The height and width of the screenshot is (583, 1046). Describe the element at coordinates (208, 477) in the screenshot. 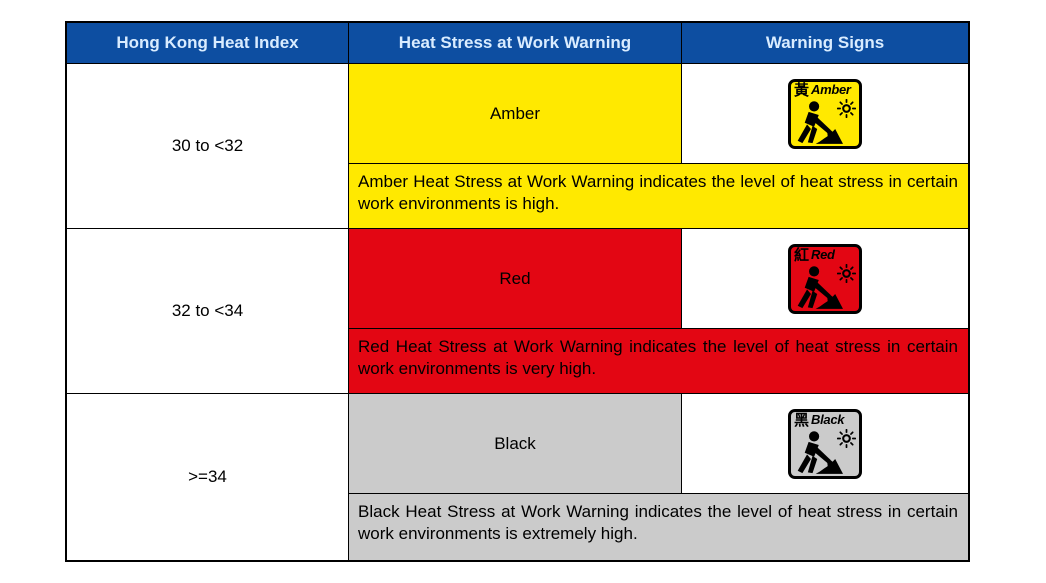

I see `heat-index-range-black: >=34` at that location.